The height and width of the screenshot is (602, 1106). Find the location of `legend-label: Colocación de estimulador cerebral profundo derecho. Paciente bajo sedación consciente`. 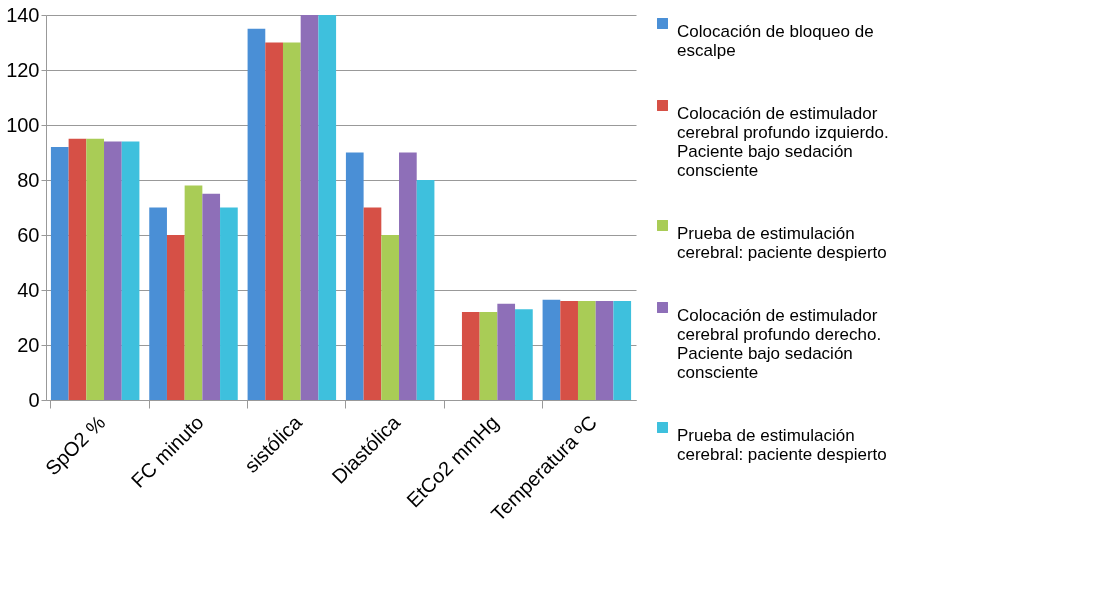

legend-label: Colocación de estimulador cerebral profundo derecho. Paciente bajo sedación consciente is located at coordinates (779, 343).